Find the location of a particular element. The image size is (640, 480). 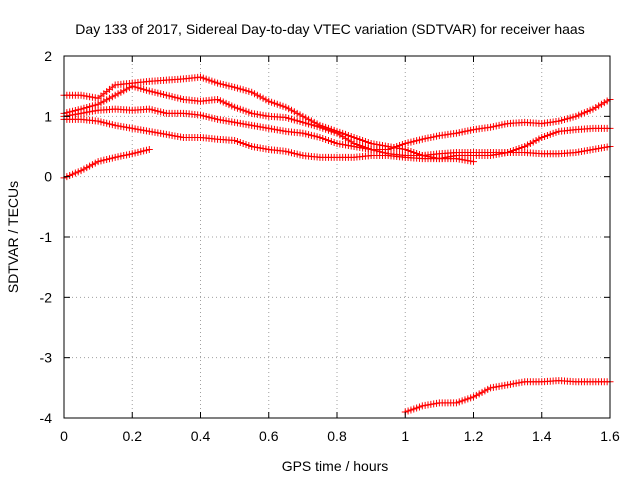

x-tick-label: 0.4 is located at coordinates (201, 436).